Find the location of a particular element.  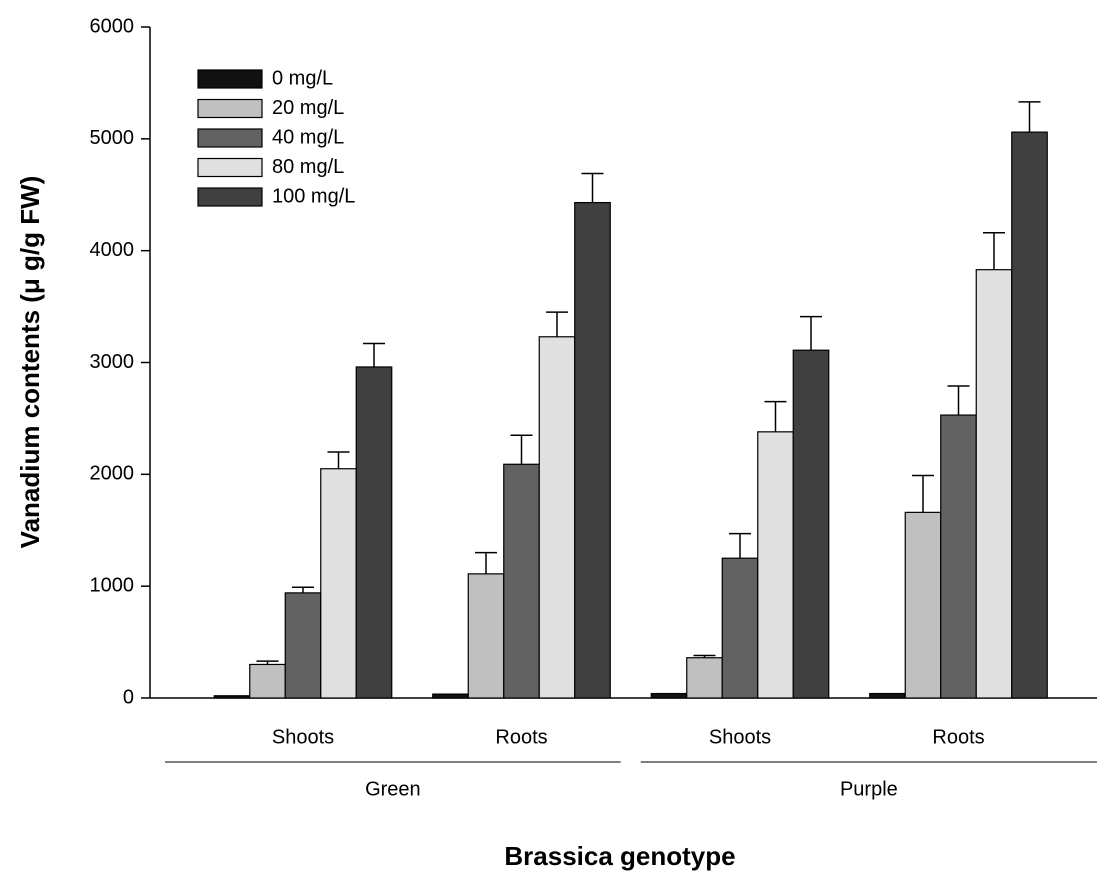

legend-label: 20 mg/L is located at coordinates (308, 108).